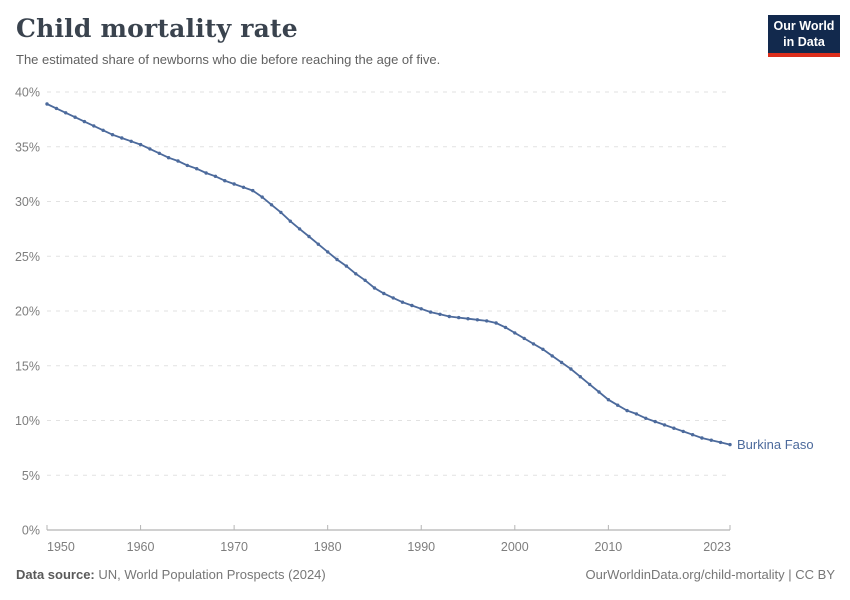 This screenshot has height=600, width=850. What do you see at coordinates (608, 547) in the screenshot?
I see `x-tick-label-2010: 2010` at bounding box center [608, 547].